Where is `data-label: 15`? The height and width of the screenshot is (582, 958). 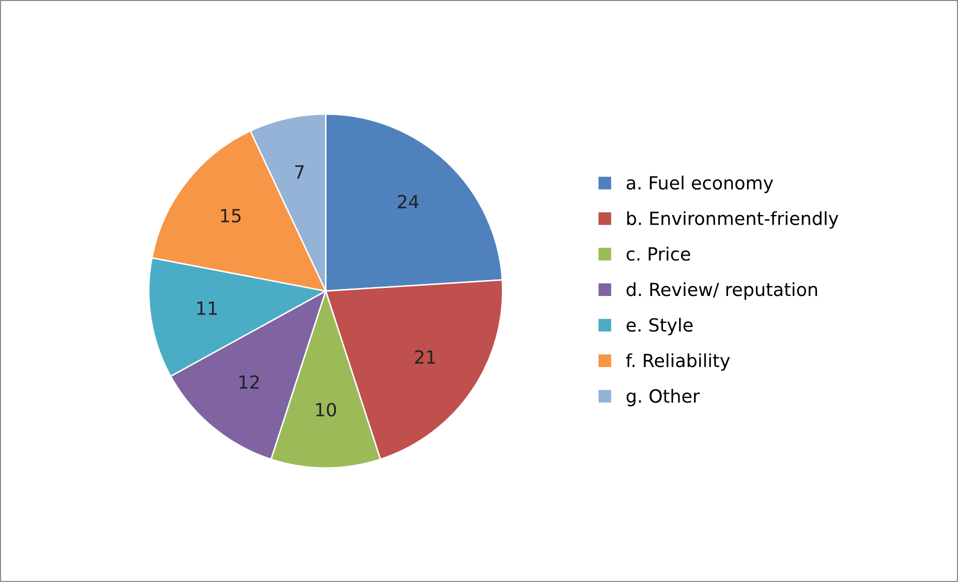 data-label: 15 is located at coordinates (231, 215).